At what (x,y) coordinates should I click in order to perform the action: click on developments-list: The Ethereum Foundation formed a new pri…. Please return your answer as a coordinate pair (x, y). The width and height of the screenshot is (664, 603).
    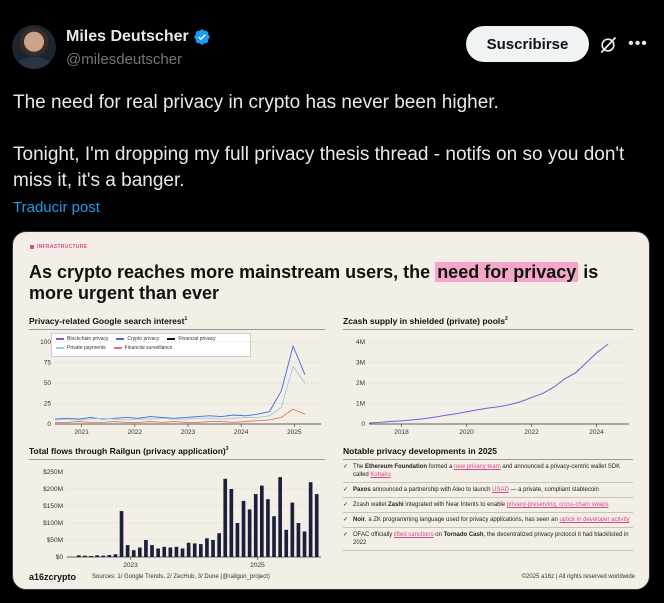
    Looking at the image, I should click on (488, 505).